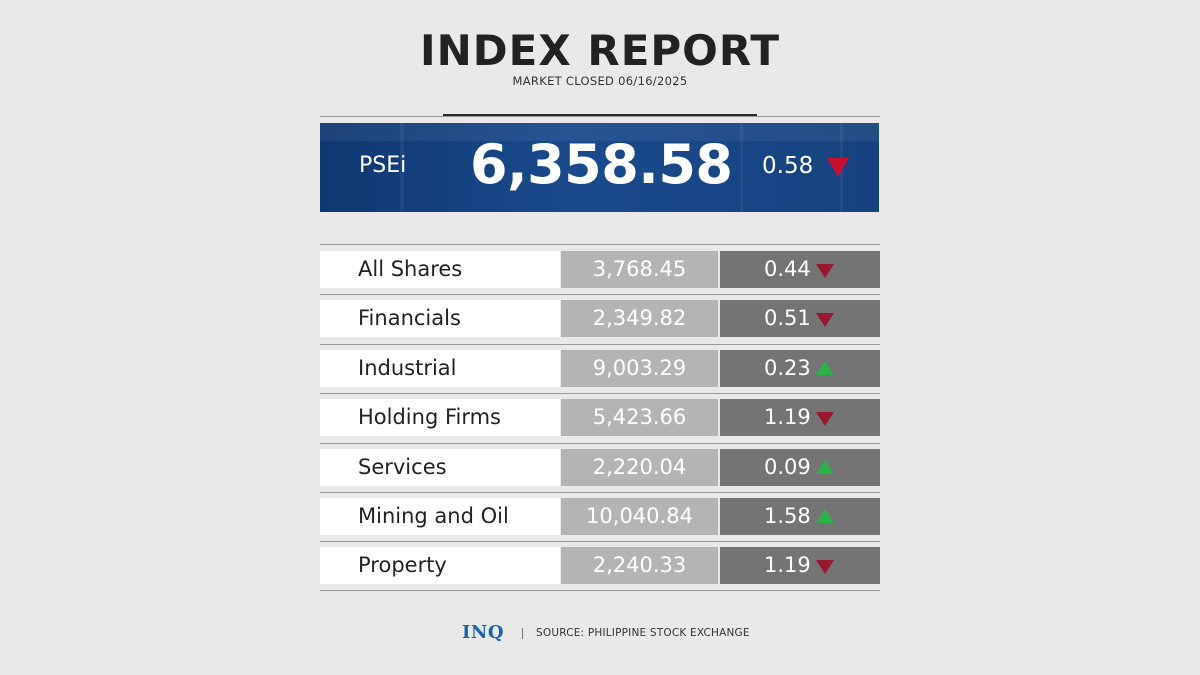  I want to click on index-change-cell: 0.09, so click(800, 467).